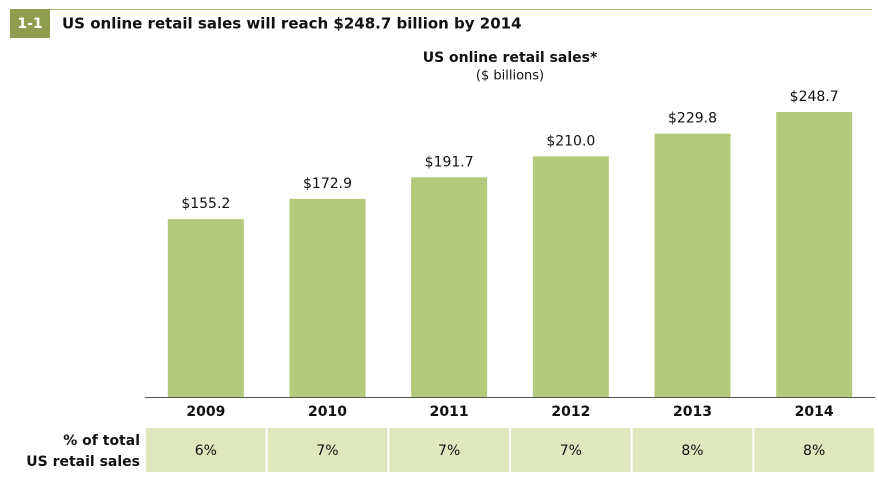 The image size is (878, 483). What do you see at coordinates (692, 119) in the screenshot?
I see `data-label: $229.8` at bounding box center [692, 119].